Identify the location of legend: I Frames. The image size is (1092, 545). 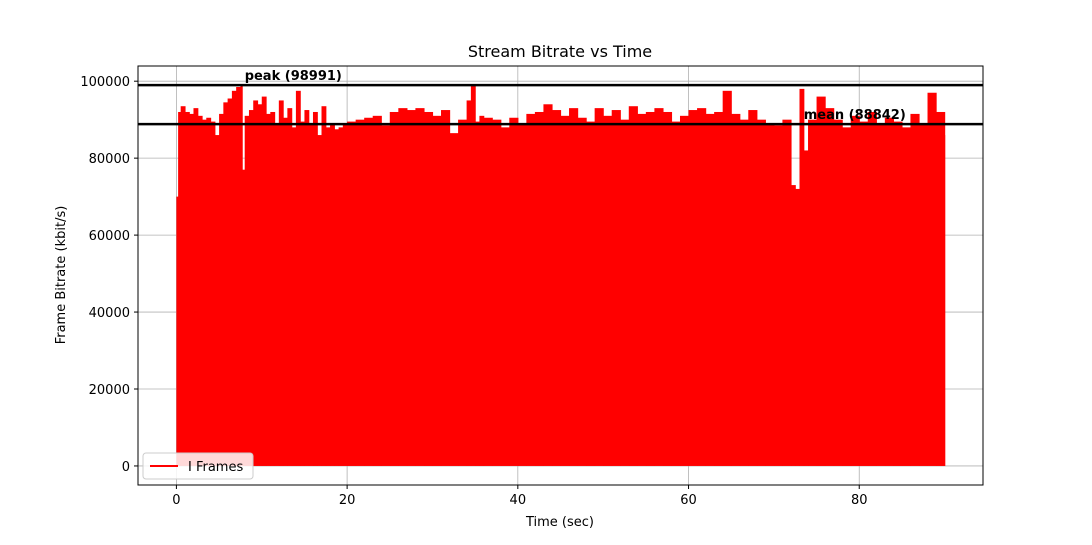
(198, 466).